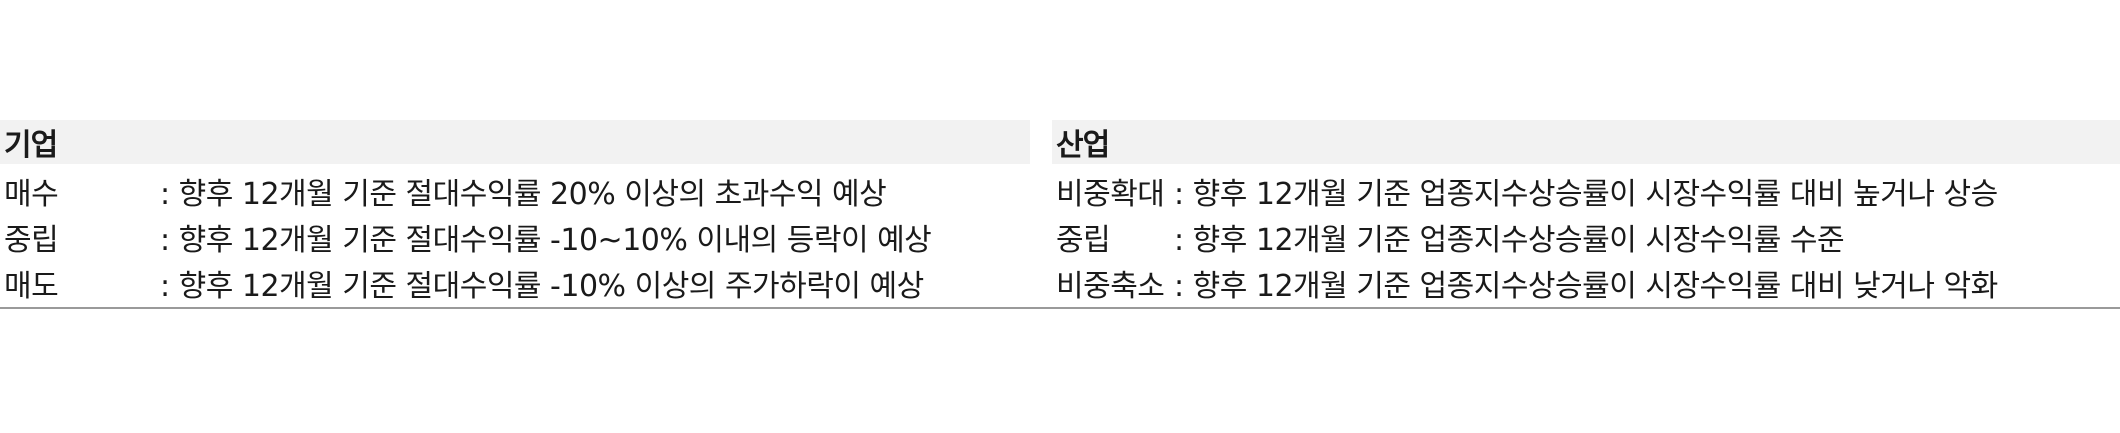 The image size is (2120, 433). What do you see at coordinates (31, 194) in the screenshot?
I see `rating-label: 매수` at bounding box center [31, 194].